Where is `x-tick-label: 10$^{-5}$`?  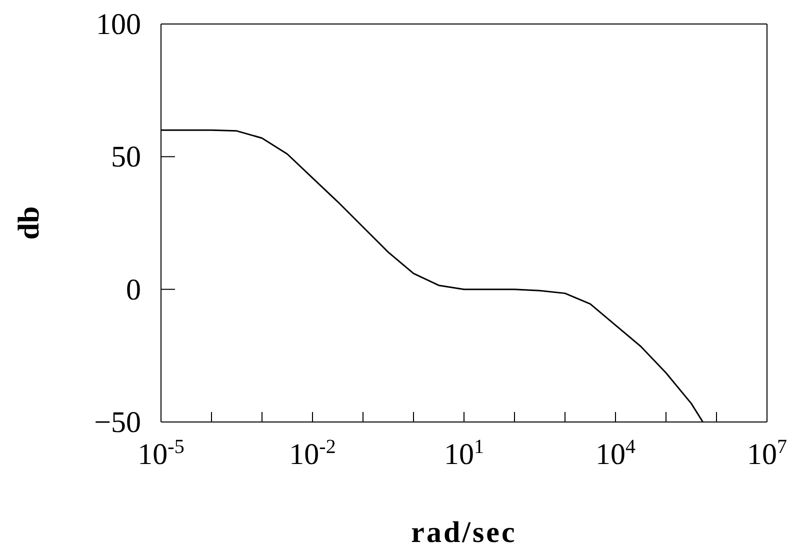 x-tick-label: 10$^{-5}$ is located at coordinates (161, 453).